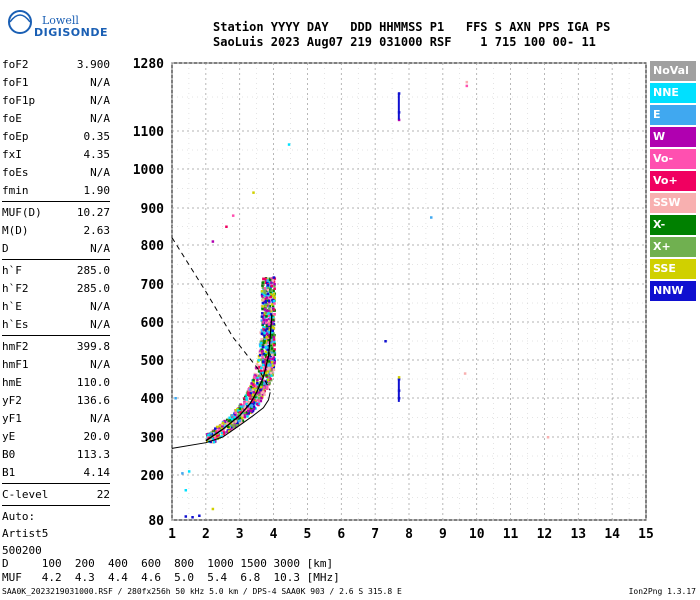 The width and height of the screenshot is (700, 600). Describe the element at coordinates (186, 490) in the screenshot. I see `echo-point` at that location.